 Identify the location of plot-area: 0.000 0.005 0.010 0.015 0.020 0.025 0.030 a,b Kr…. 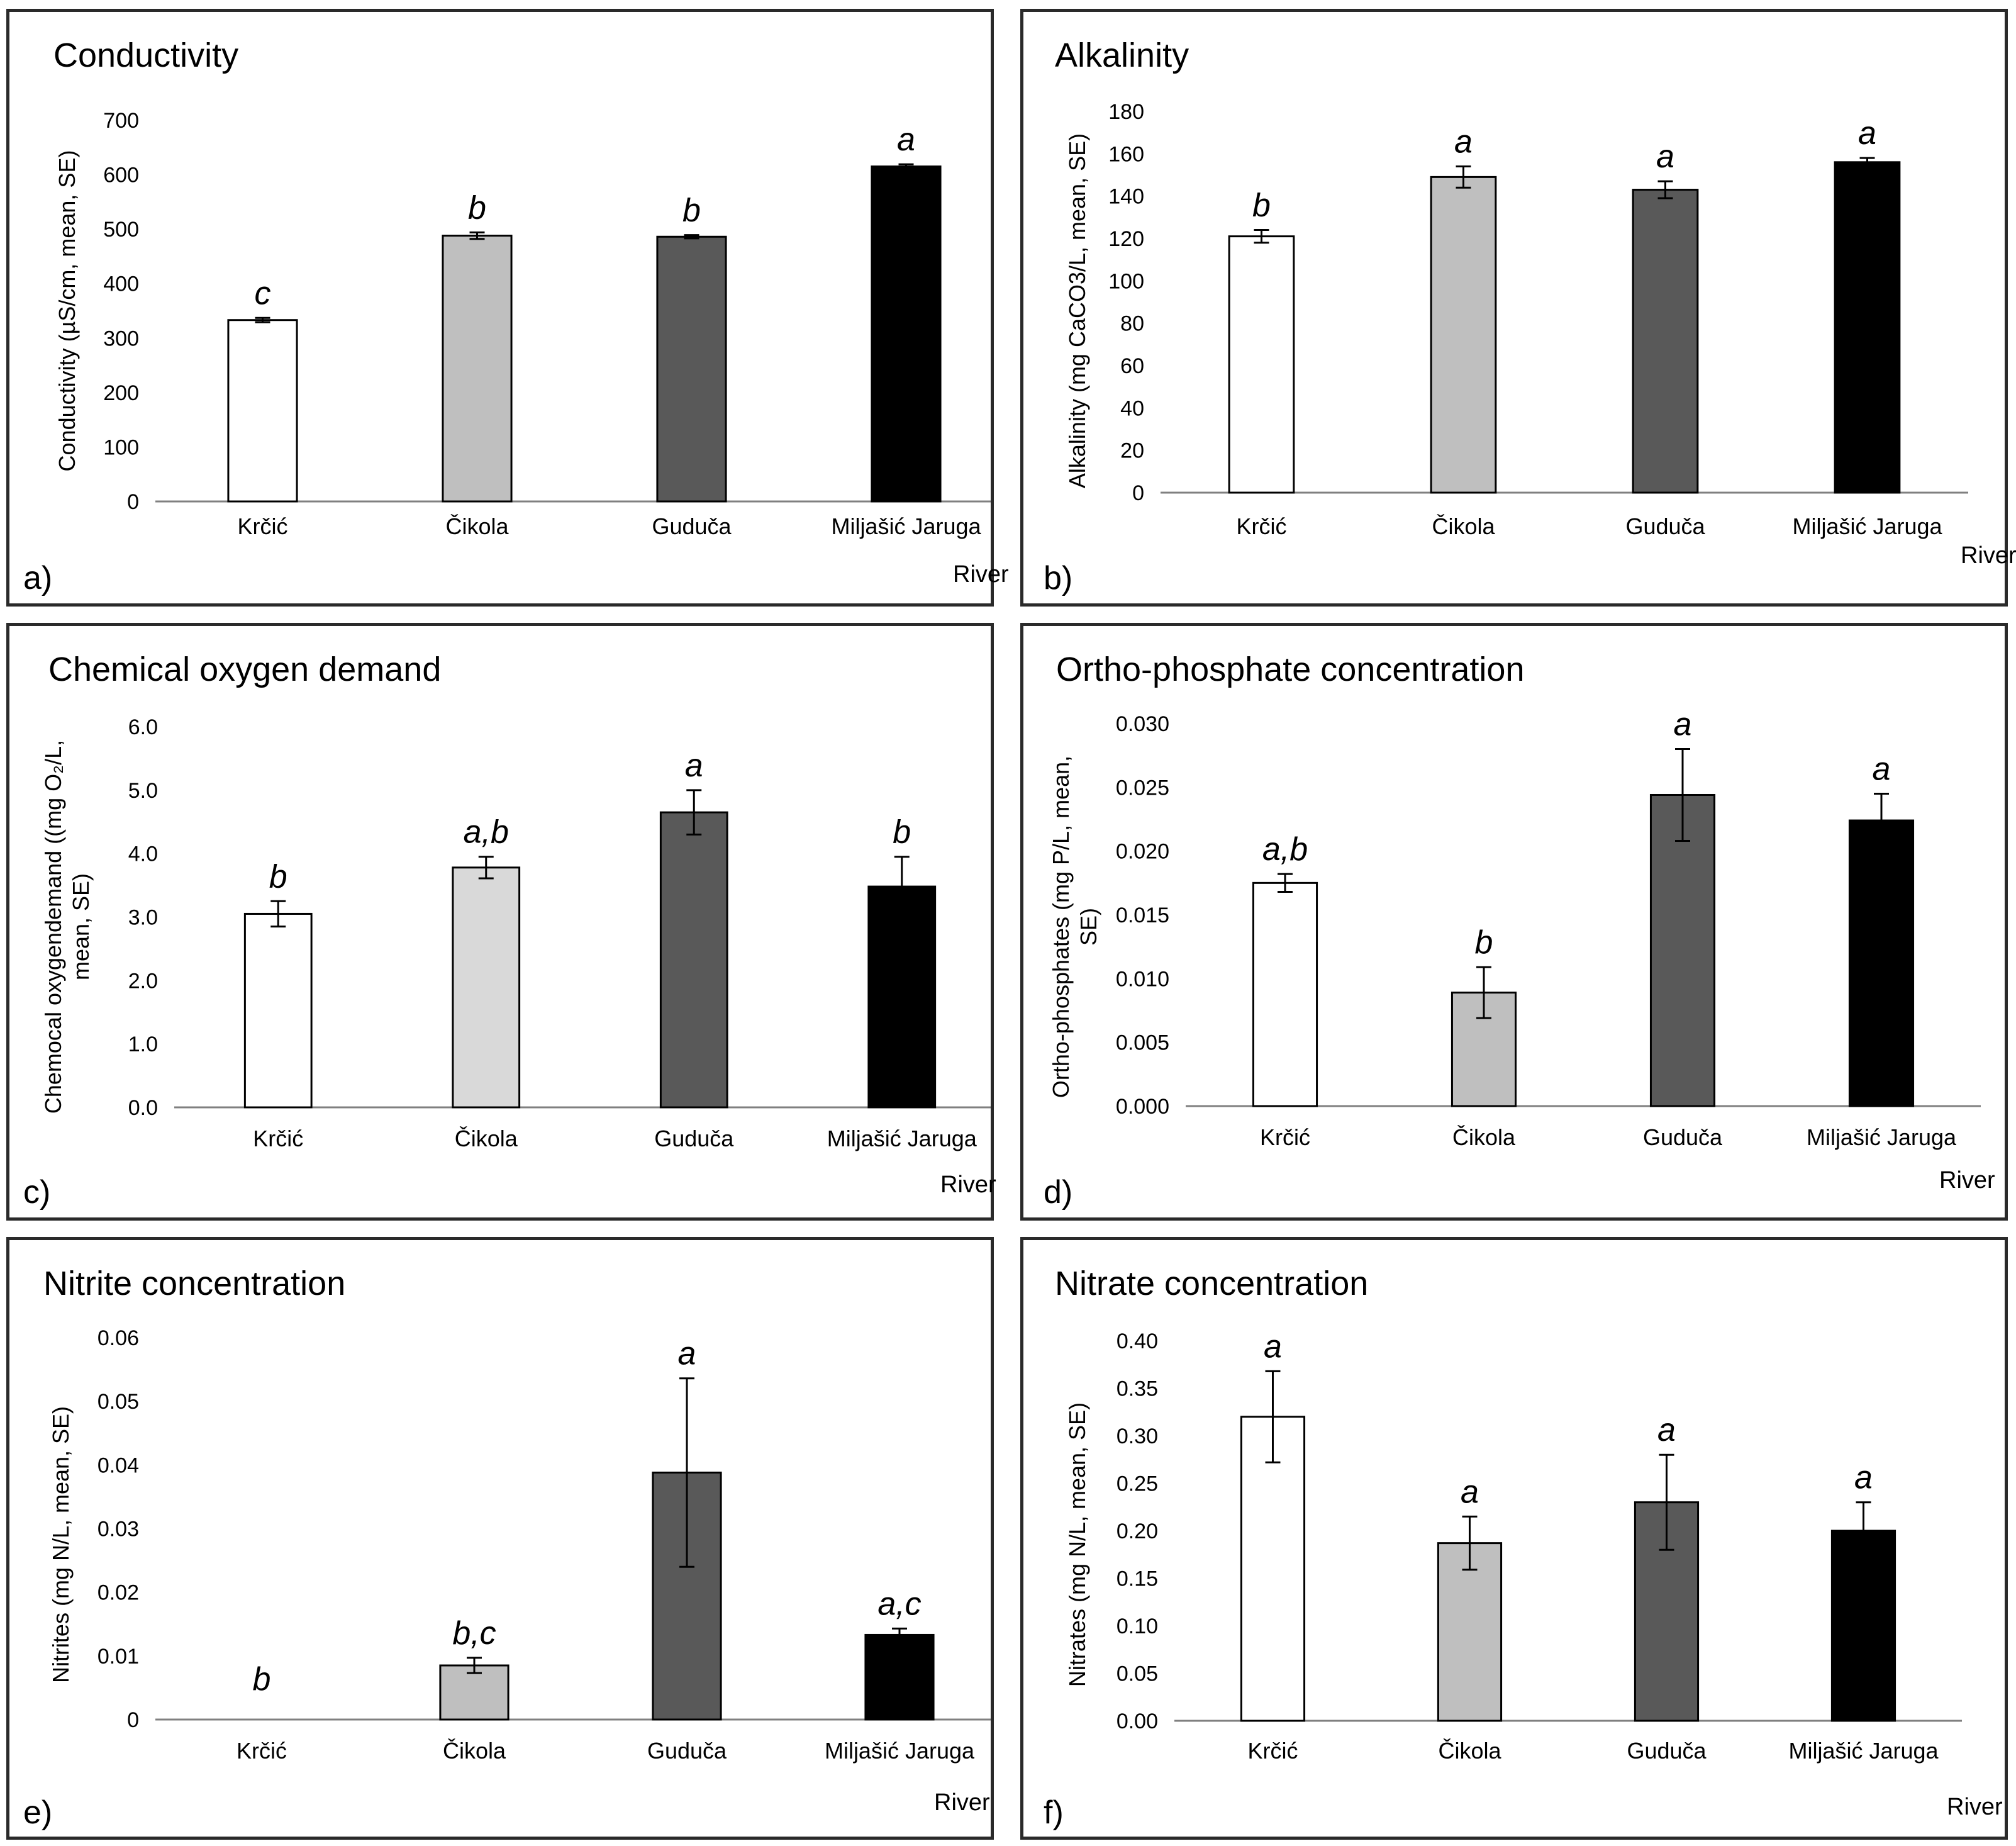
(1548, 929).